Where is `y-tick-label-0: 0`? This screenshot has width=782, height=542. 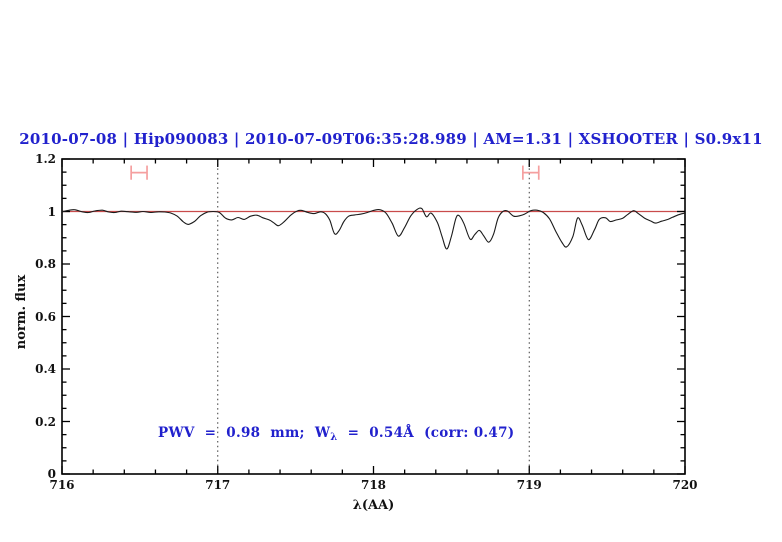
y-tick-label-0: 0 is located at coordinates (51, 474).